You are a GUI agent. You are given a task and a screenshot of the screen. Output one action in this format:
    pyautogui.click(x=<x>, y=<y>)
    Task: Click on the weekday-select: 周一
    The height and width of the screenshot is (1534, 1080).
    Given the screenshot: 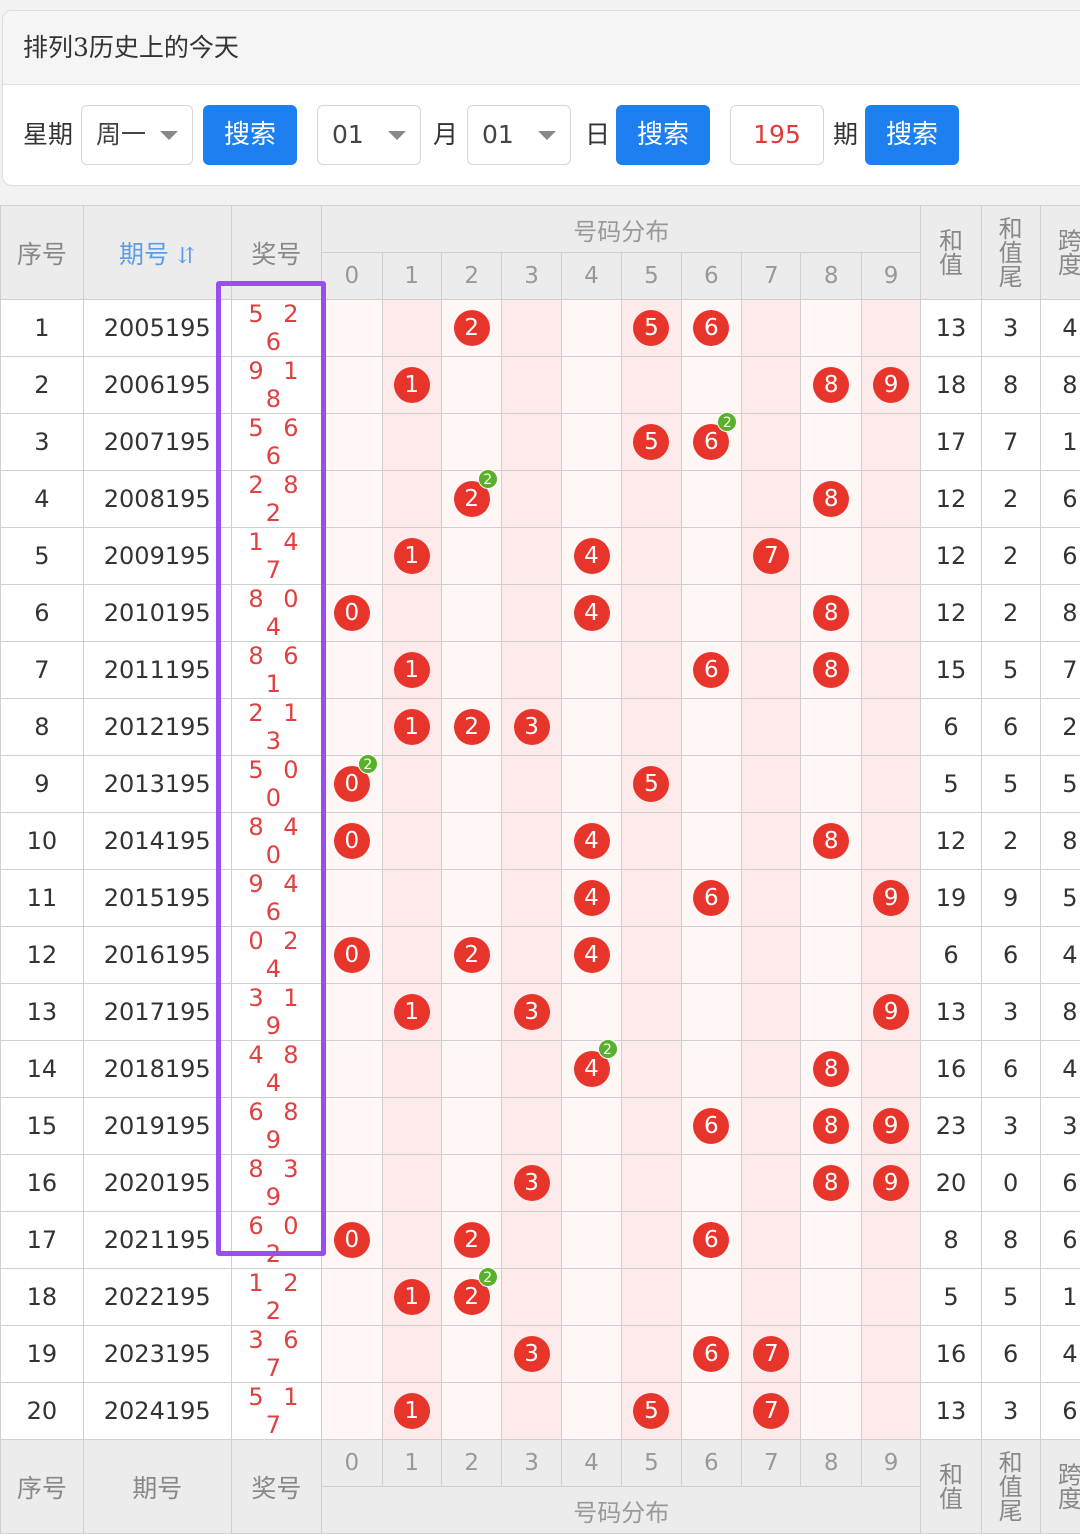 What is the action you would take?
    pyautogui.click(x=137, y=135)
    